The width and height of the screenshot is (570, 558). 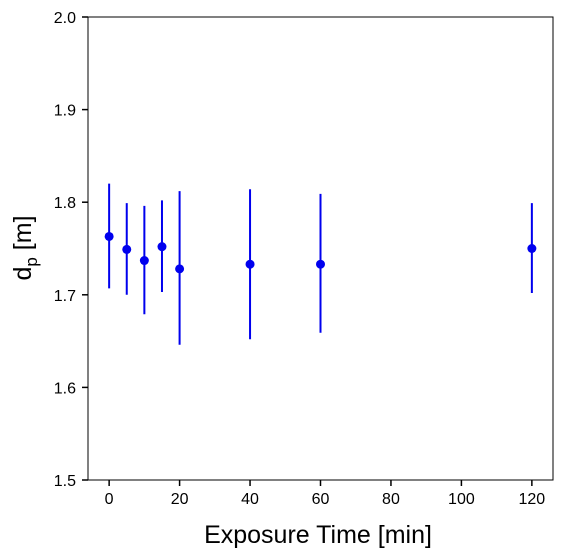 What do you see at coordinates (461, 499) in the screenshot?
I see `x-tick-label: 100` at bounding box center [461, 499].